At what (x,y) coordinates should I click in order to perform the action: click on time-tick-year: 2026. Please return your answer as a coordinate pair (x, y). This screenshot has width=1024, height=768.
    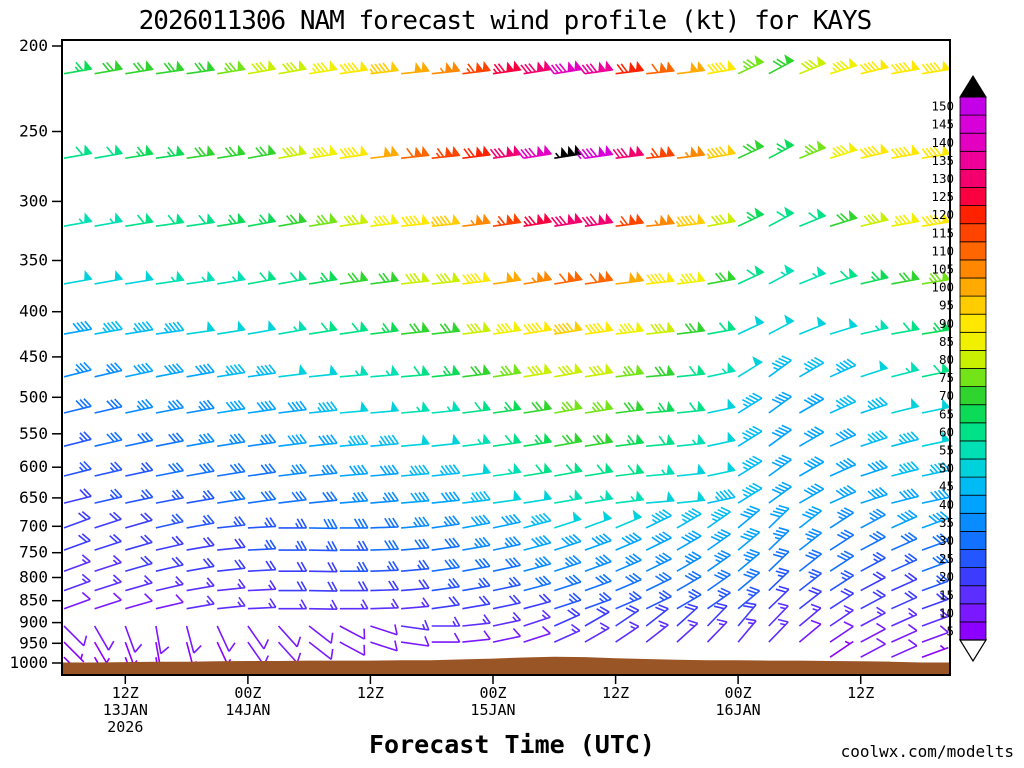
    Looking at the image, I should click on (125, 727).